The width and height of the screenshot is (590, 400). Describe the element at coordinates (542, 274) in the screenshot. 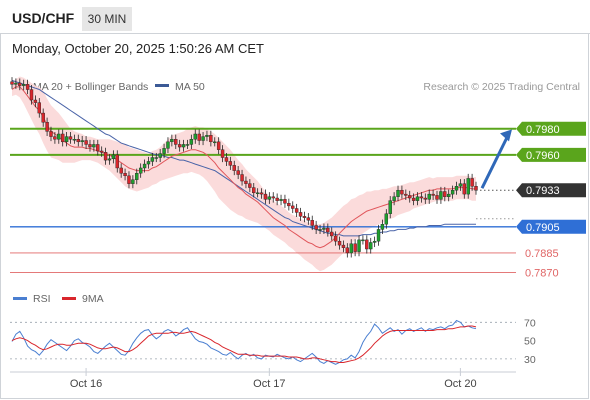

I see `level-label-0.7870: 0.7870` at that location.